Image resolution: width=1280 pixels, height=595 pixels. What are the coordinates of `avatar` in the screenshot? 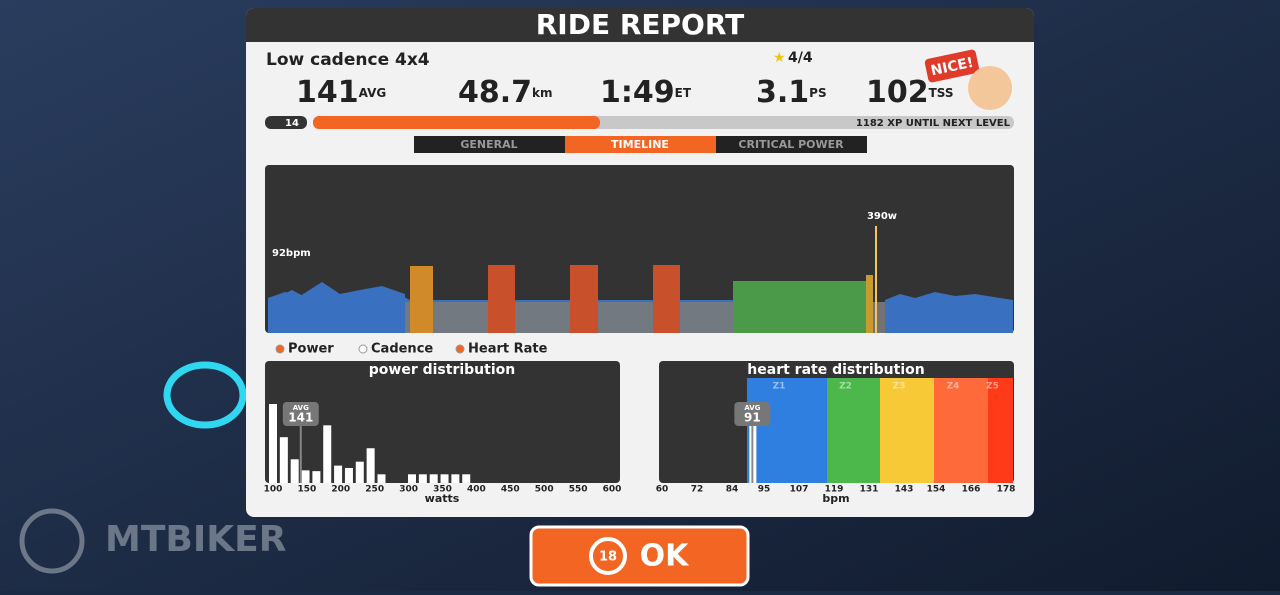 It's located at (990, 88).